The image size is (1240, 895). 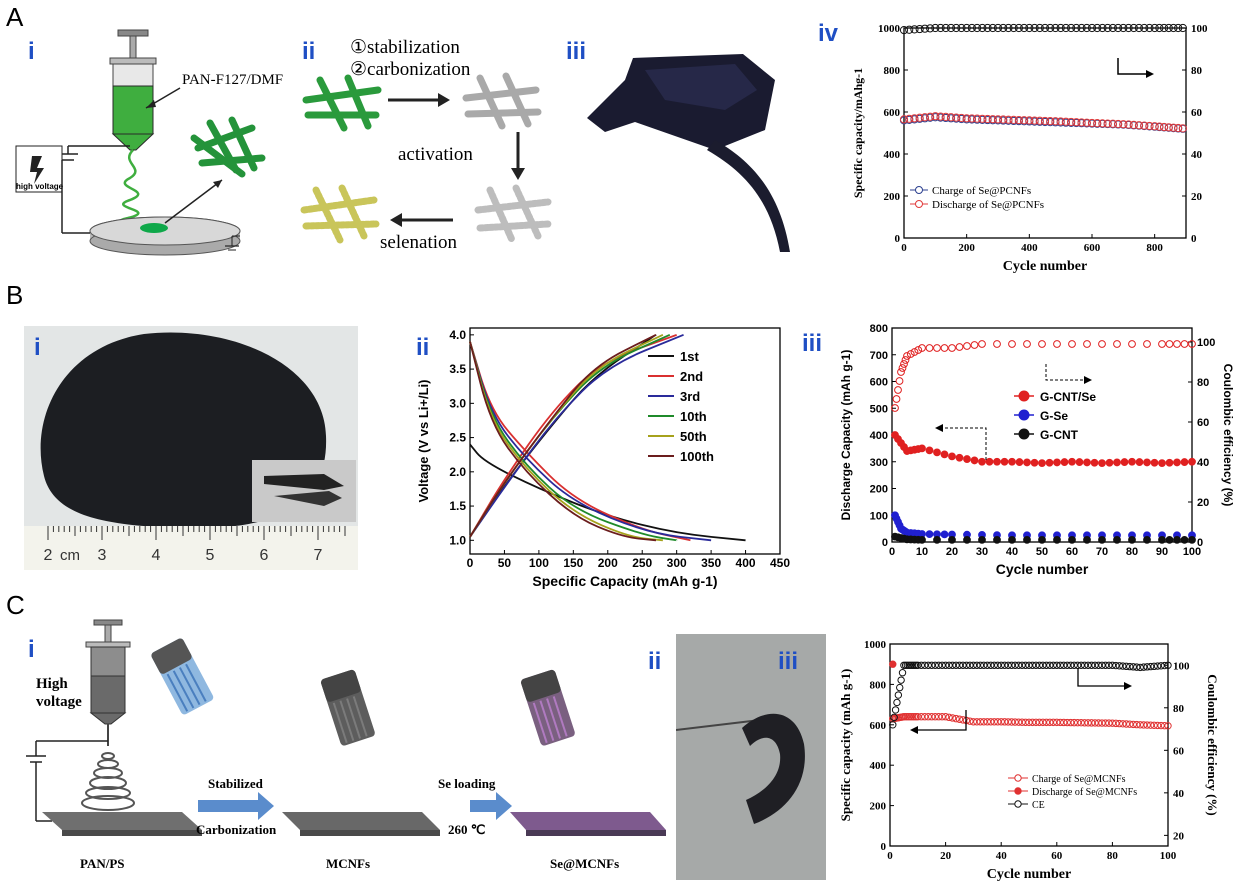 What do you see at coordinates (457, 335) in the screenshot?
I see `y-tick-label: 4.0` at bounding box center [457, 335].